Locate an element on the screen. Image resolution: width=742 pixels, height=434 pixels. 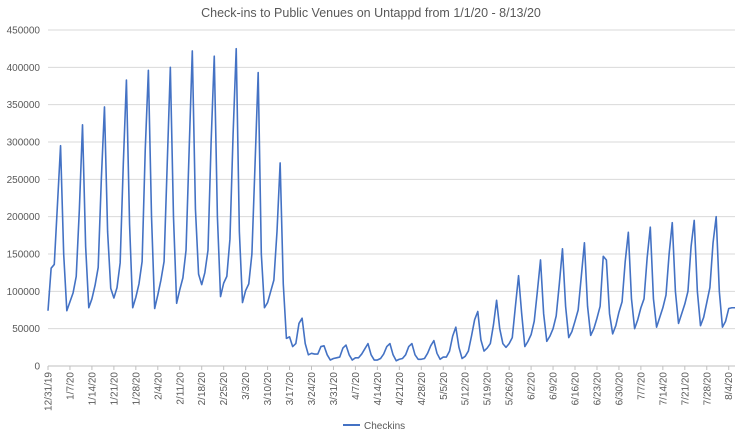
x-tick-label: 4/21/20 is located at coordinates (400, 389).